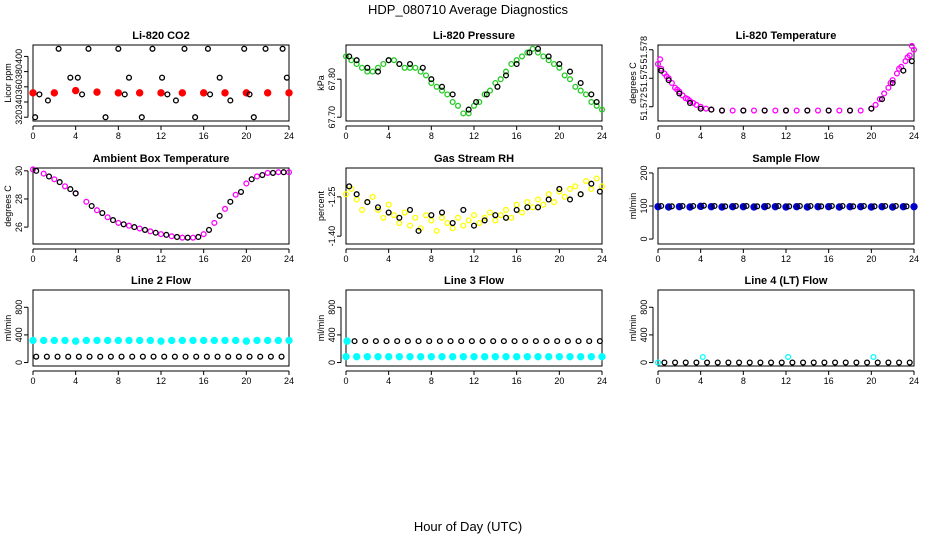 The width and height of the screenshot is (936, 540). Describe the element at coordinates (246, 259) in the screenshot. I see `x-tick-label: 20` at that location.